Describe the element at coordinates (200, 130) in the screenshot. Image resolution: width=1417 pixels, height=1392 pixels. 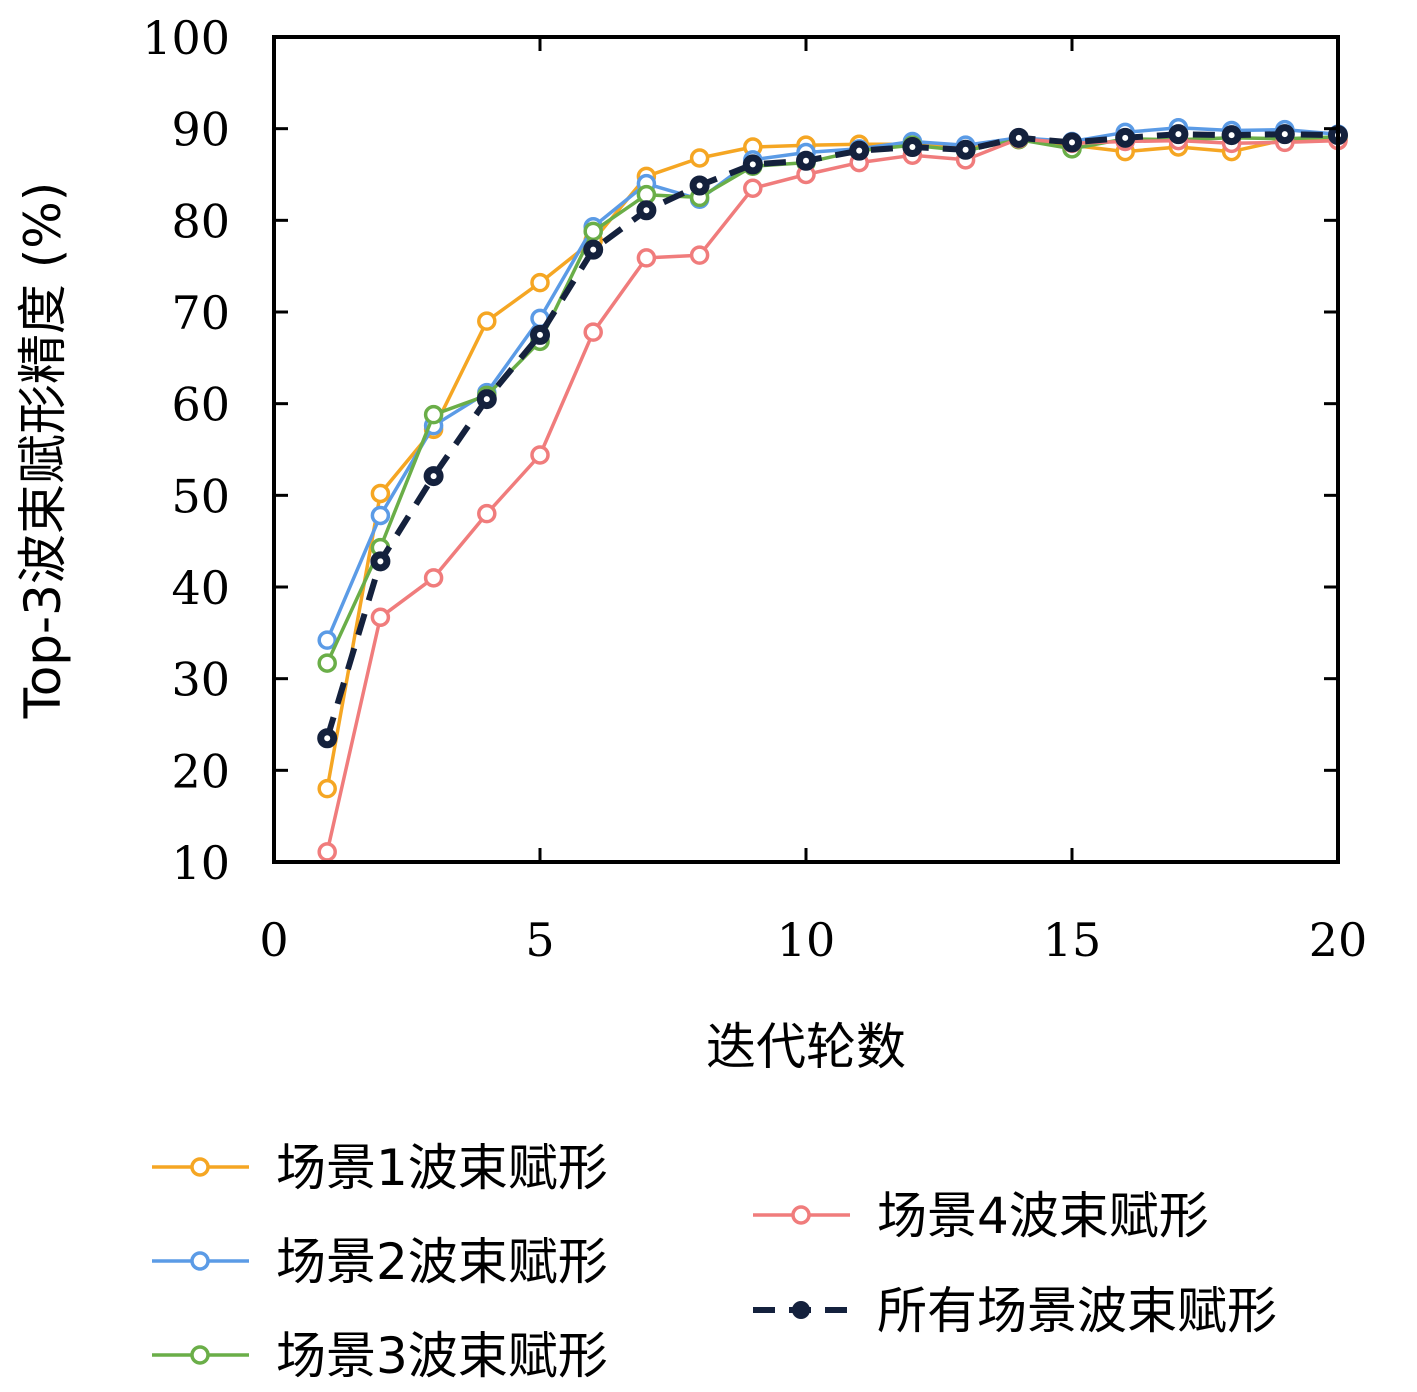
I see `y-tick-label: 90` at that location.